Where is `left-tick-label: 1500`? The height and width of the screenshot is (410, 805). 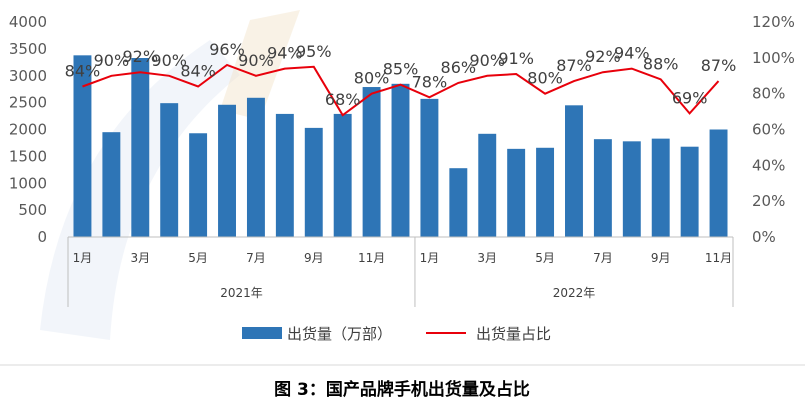
left-tick-label: 1500 is located at coordinates (28, 156).